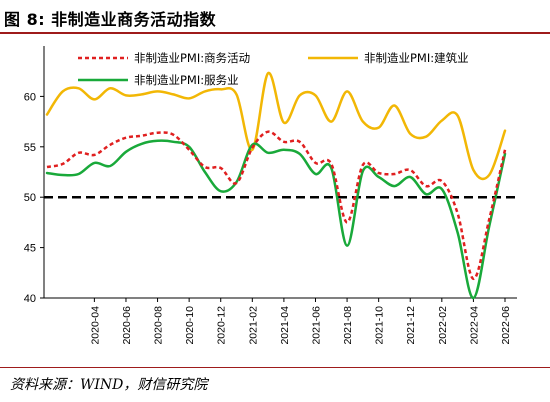  Describe the element at coordinates (109, 385) in the screenshot. I see `source-note: 资料来源：WIND，财信研究院` at that location.